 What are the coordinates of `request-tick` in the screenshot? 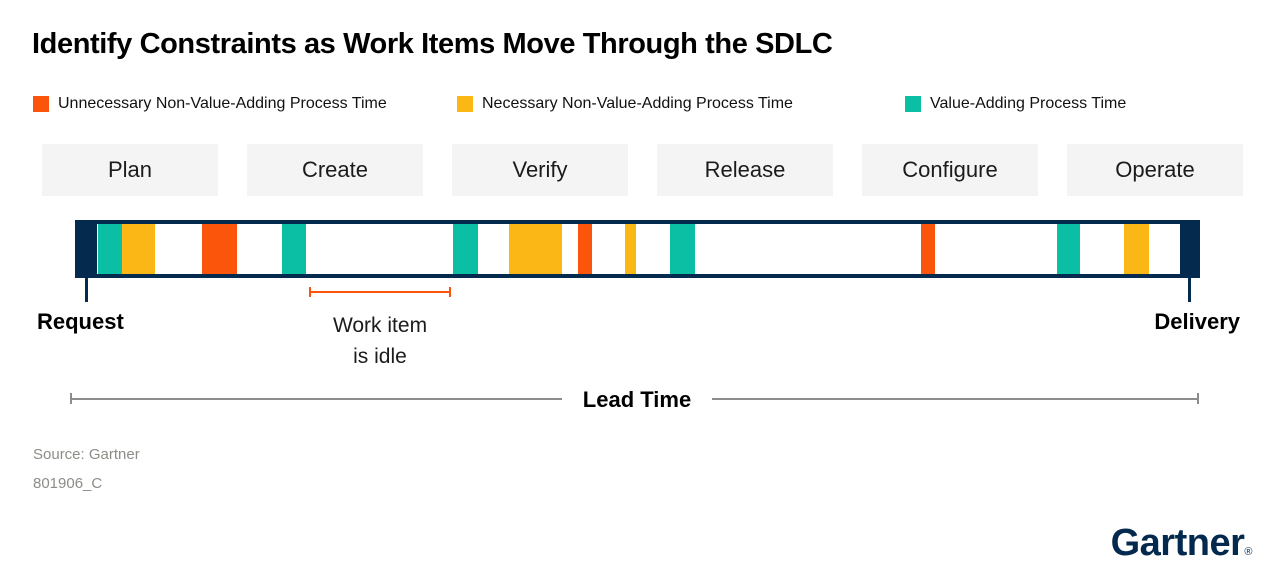 It's located at (86, 290).